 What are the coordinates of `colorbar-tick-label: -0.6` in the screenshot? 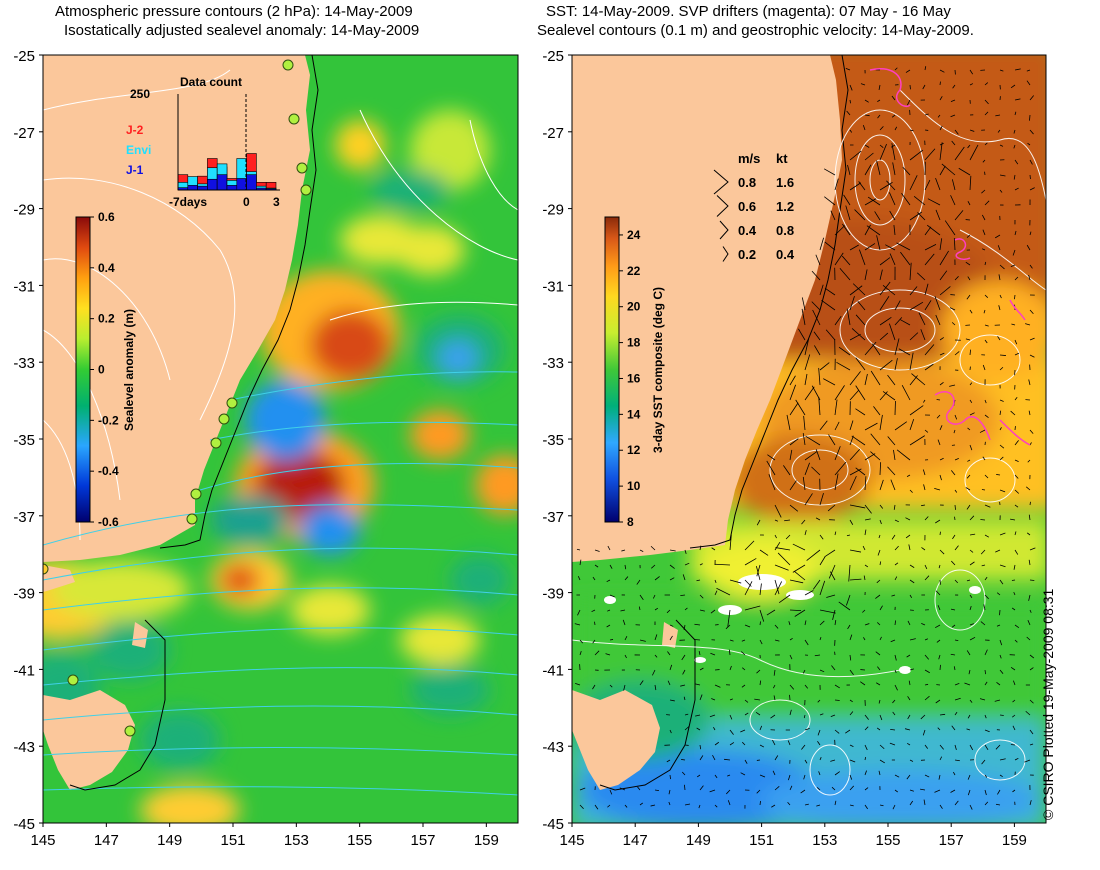 It's located at (108, 522).